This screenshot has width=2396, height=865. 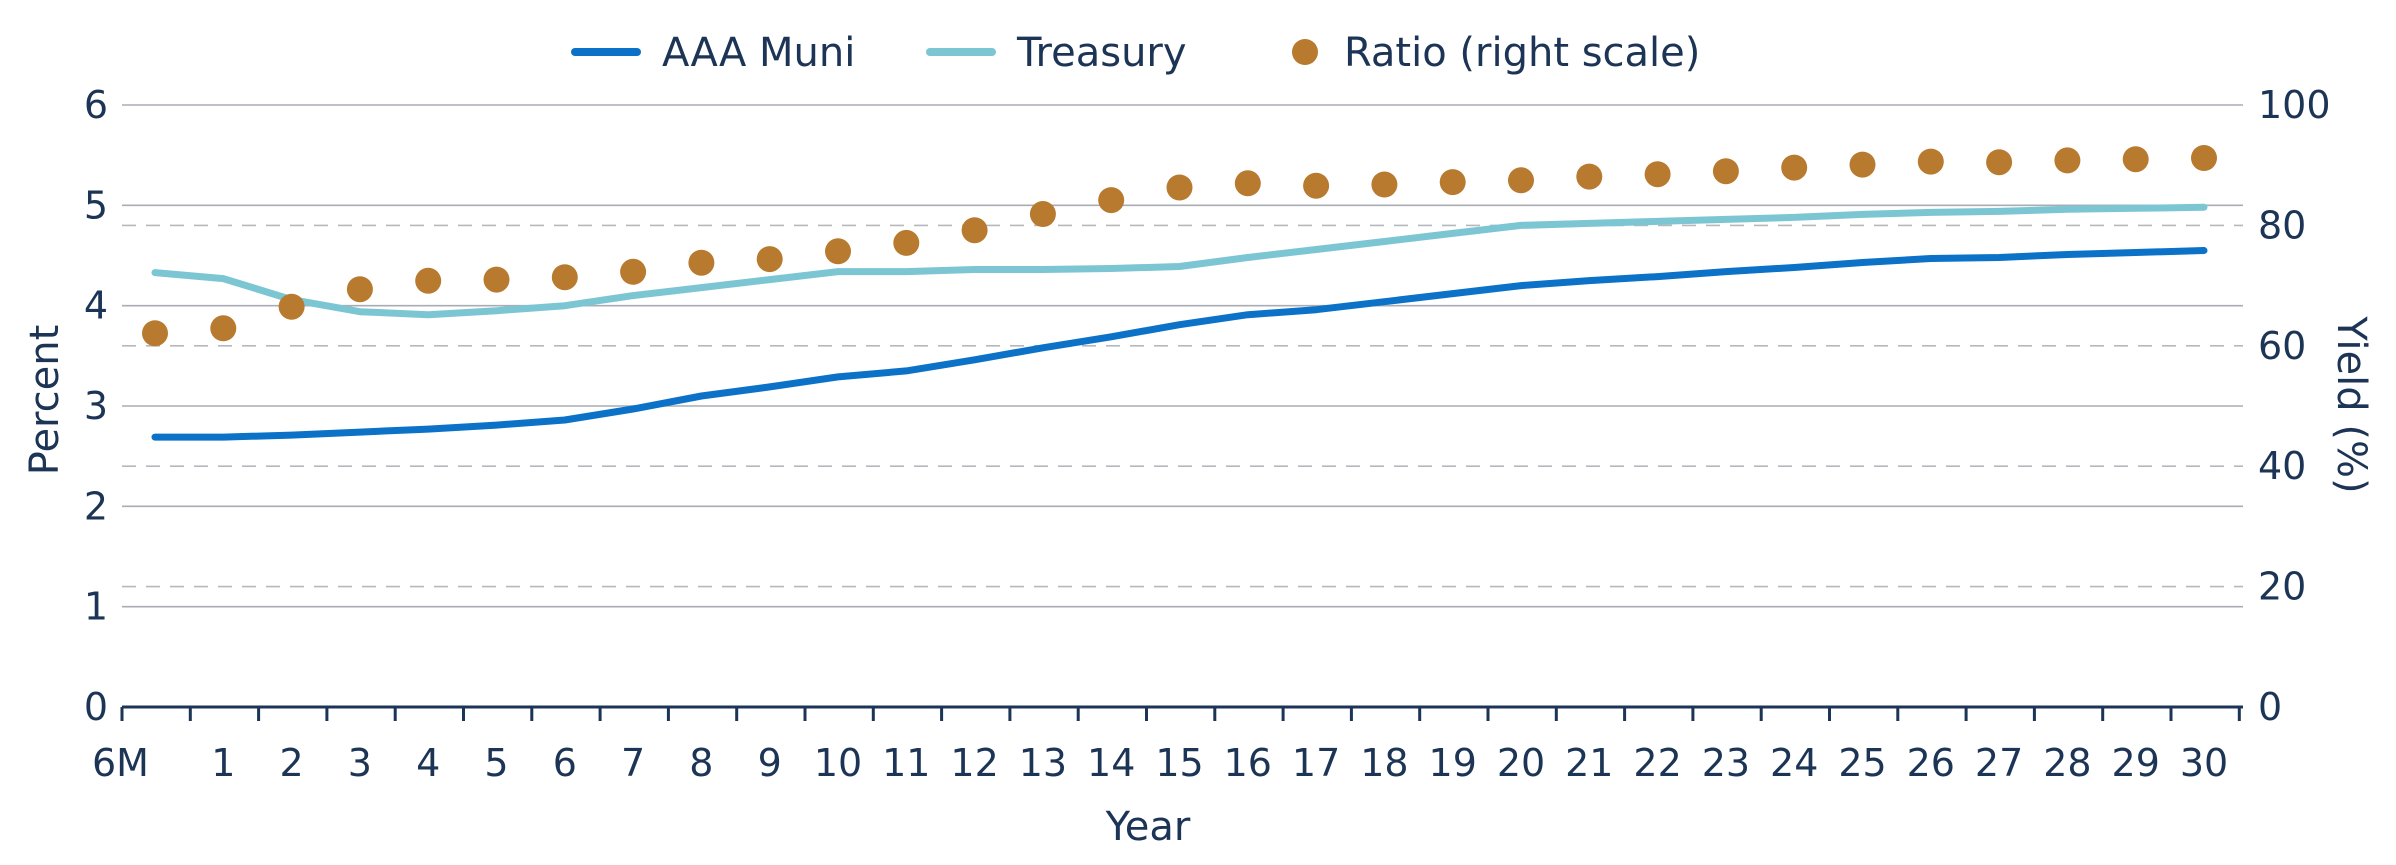 What do you see at coordinates (2351, 404) in the screenshot?
I see `y2-axis-title: Yield (%)` at bounding box center [2351, 404].